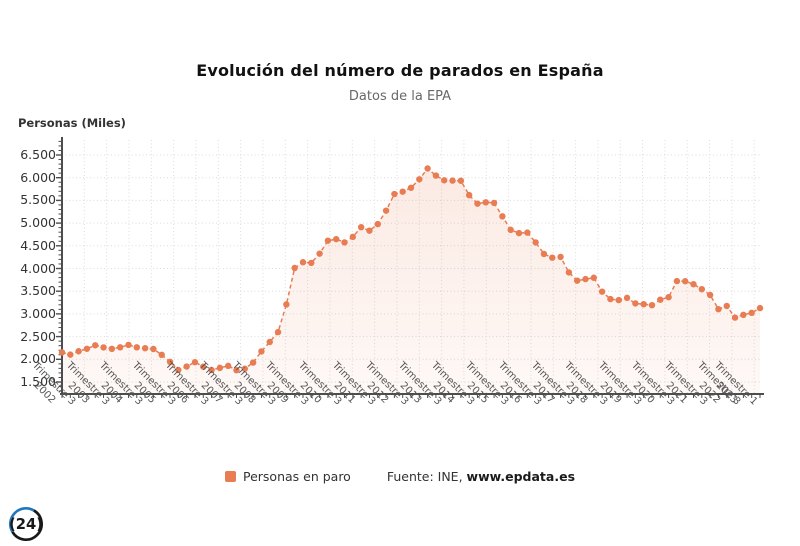 The width and height of the screenshot is (800, 546). I want to click on y-tick-label: 6.500, so click(38, 154).